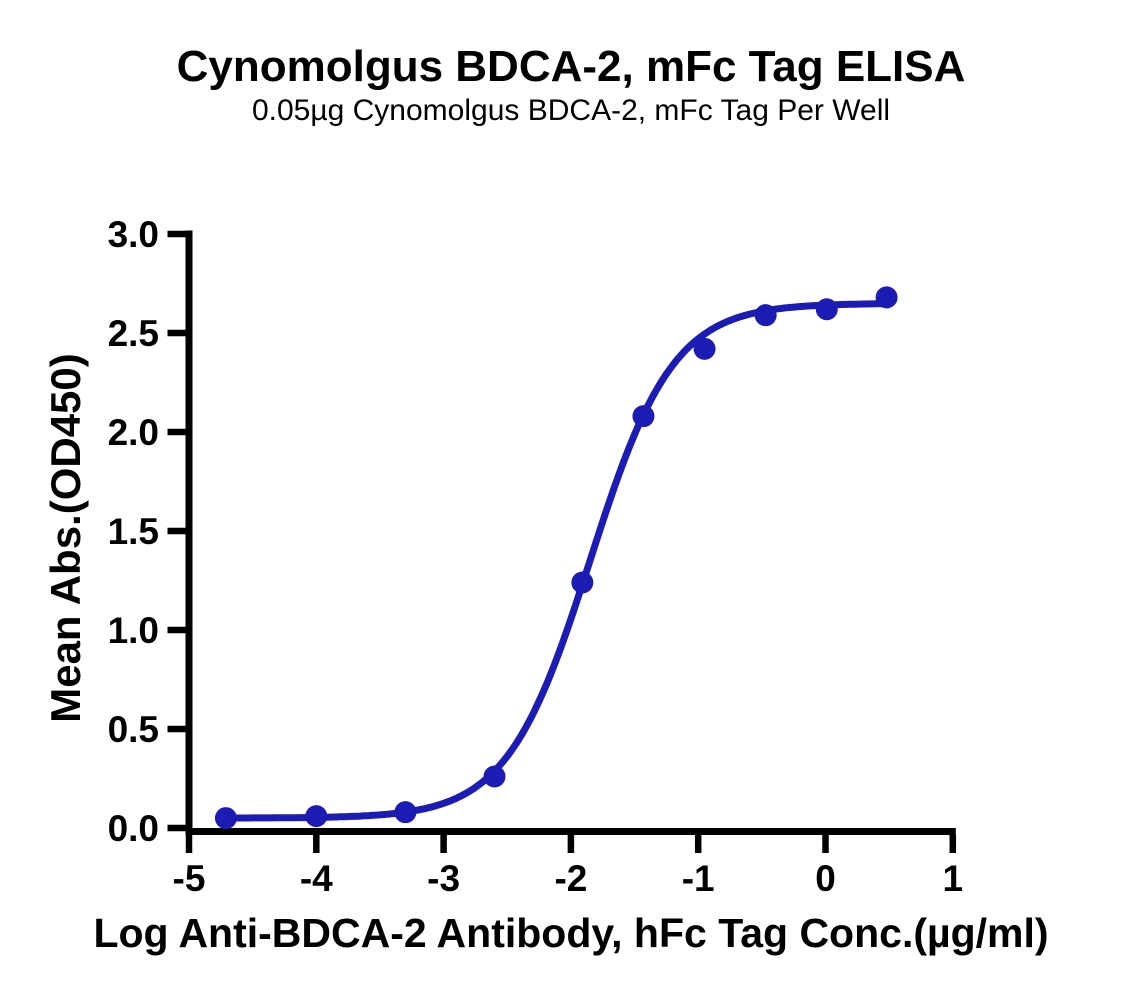  Describe the element at coordinates (133, 432) in the screenshot. I see `y-tick-label: 2.0` at that location.